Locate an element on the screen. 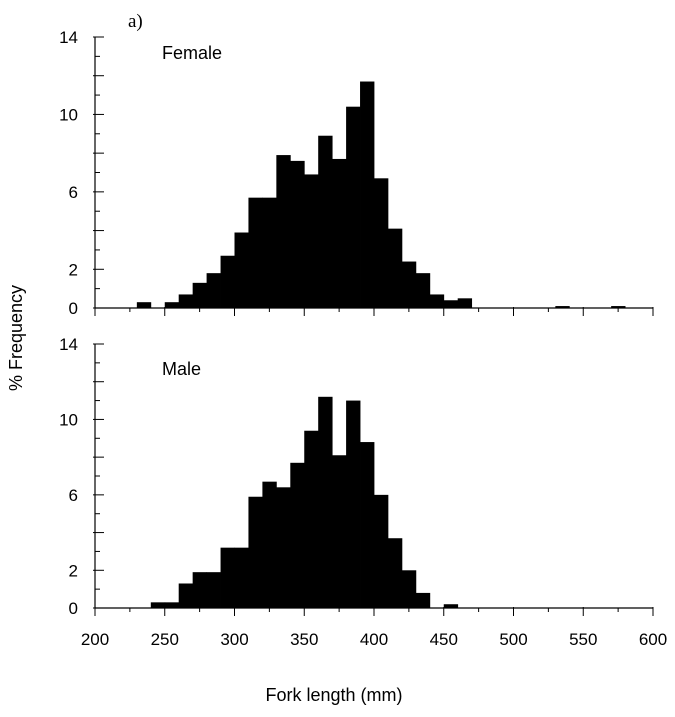 The image size is (675, 717). x-tick-label: 250 is located at coordinates (165, 639).